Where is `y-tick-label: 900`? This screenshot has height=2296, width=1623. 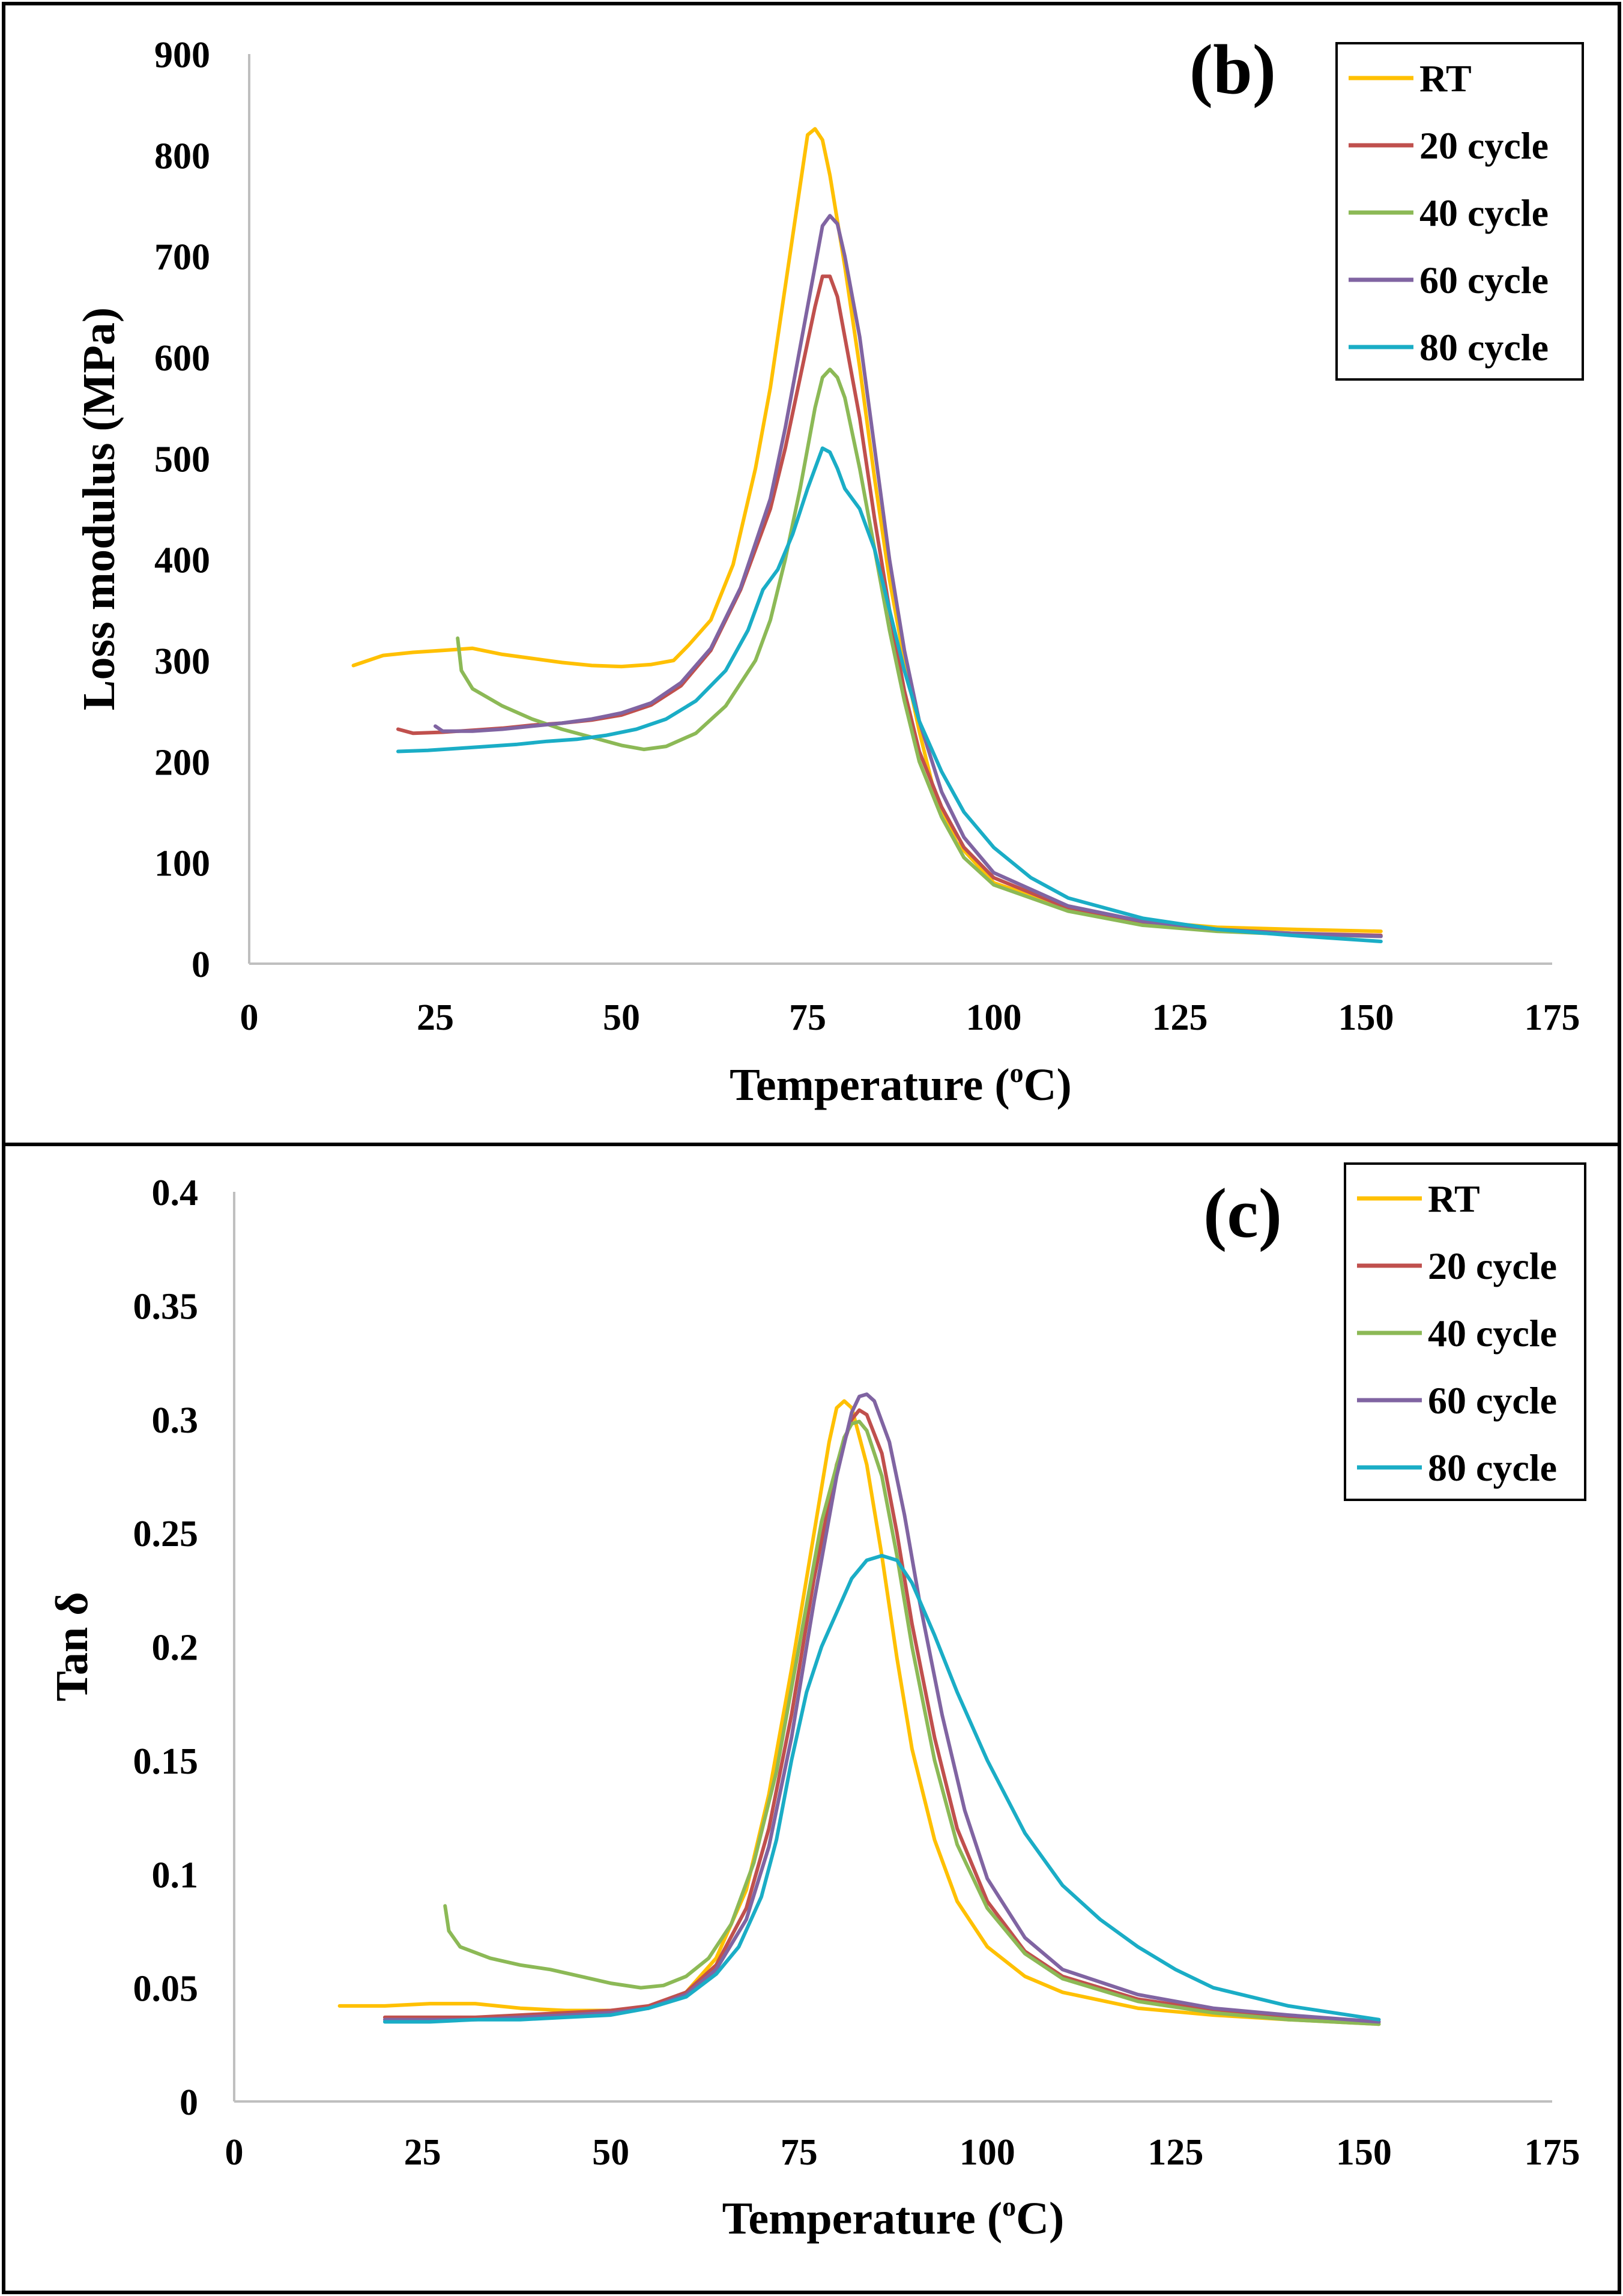
y-tick-label: 900 is located at coordinates (182, 55).